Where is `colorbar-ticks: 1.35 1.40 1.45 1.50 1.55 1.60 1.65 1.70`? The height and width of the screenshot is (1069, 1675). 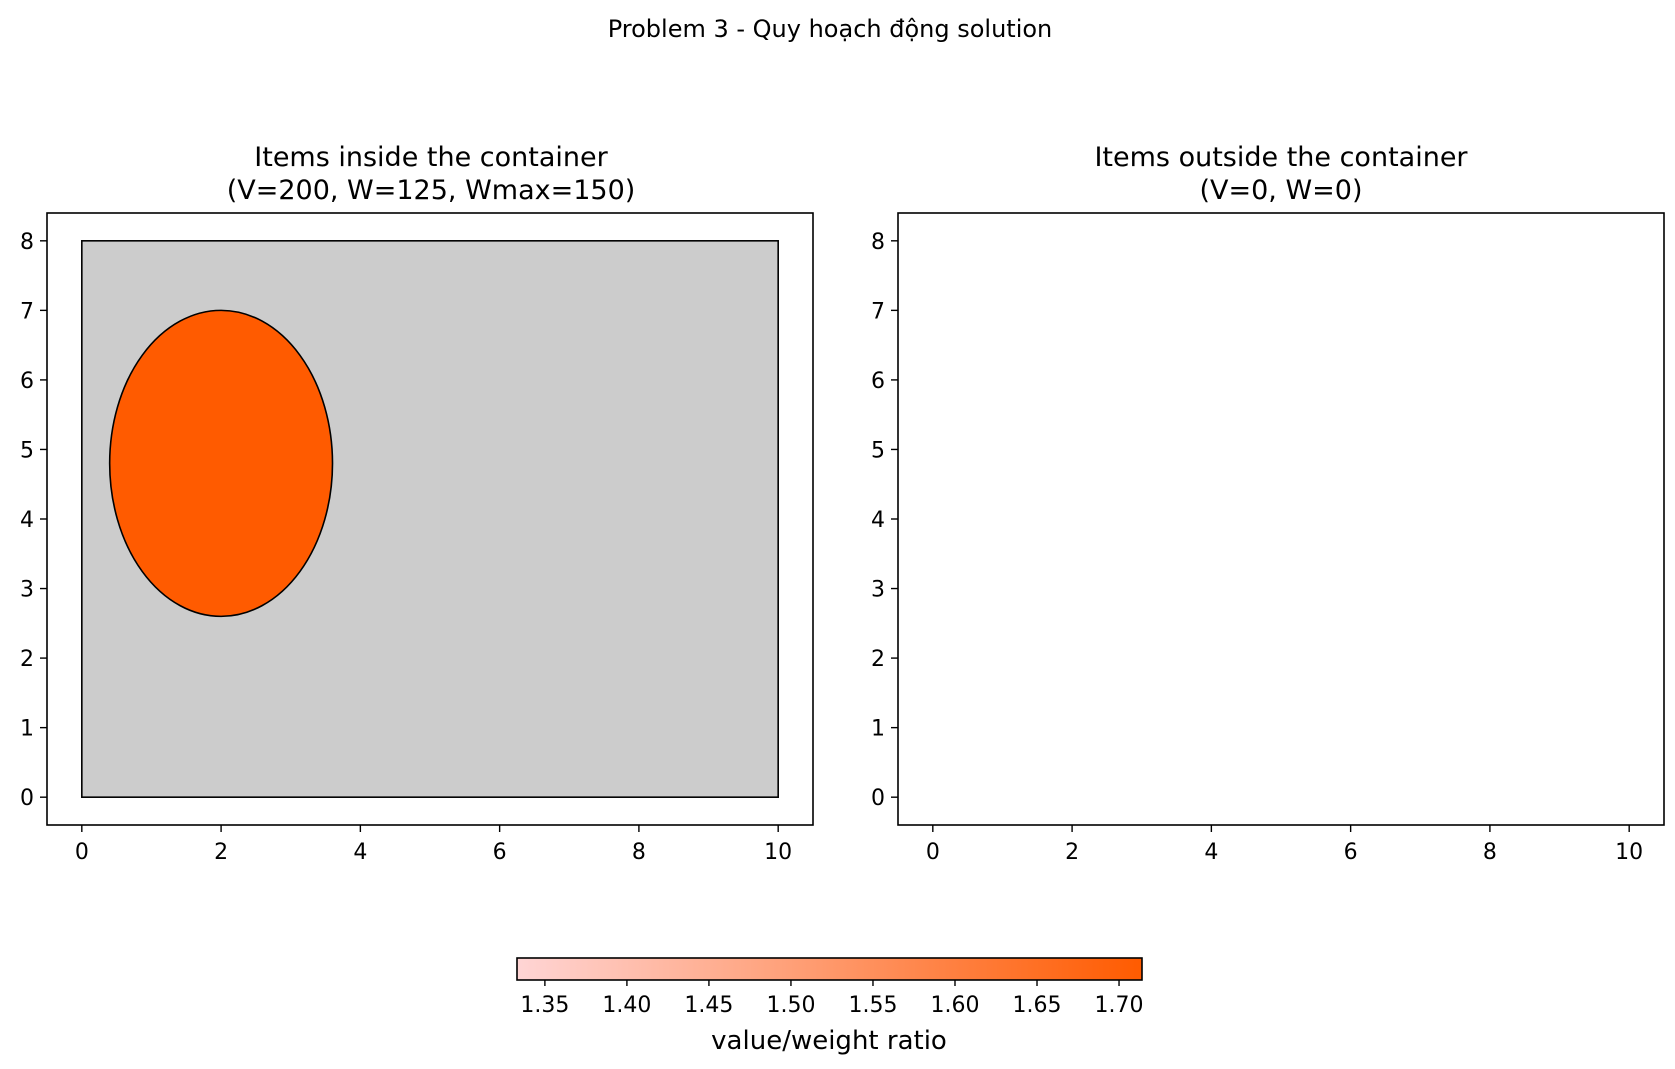 colorbar-ticks: 1.35 1.40 1.45 1.50 1.55 1.60 1.65 1.70 is located at coordinates (832, 999).